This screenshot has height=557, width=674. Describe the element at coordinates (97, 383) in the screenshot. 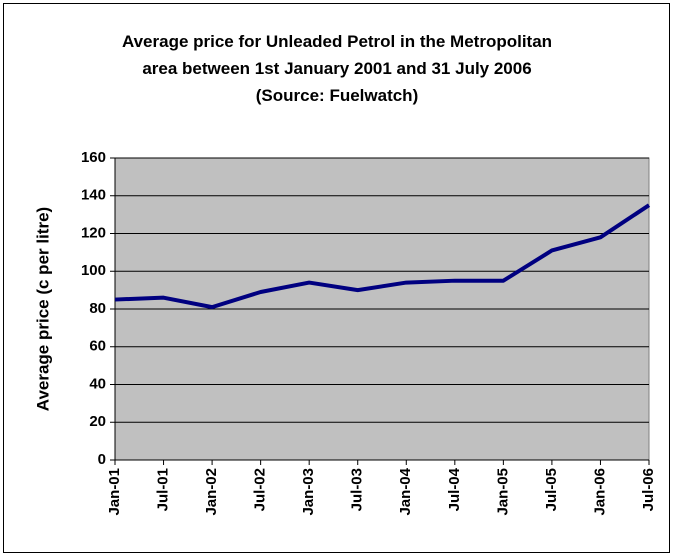

I see `y-tick-label: 40` at that location.